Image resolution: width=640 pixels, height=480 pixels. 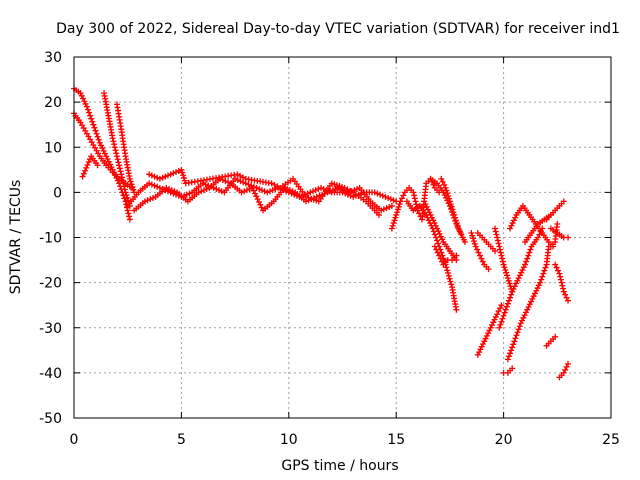 I want to click on series-arc-e, so click(x=90, y=166).